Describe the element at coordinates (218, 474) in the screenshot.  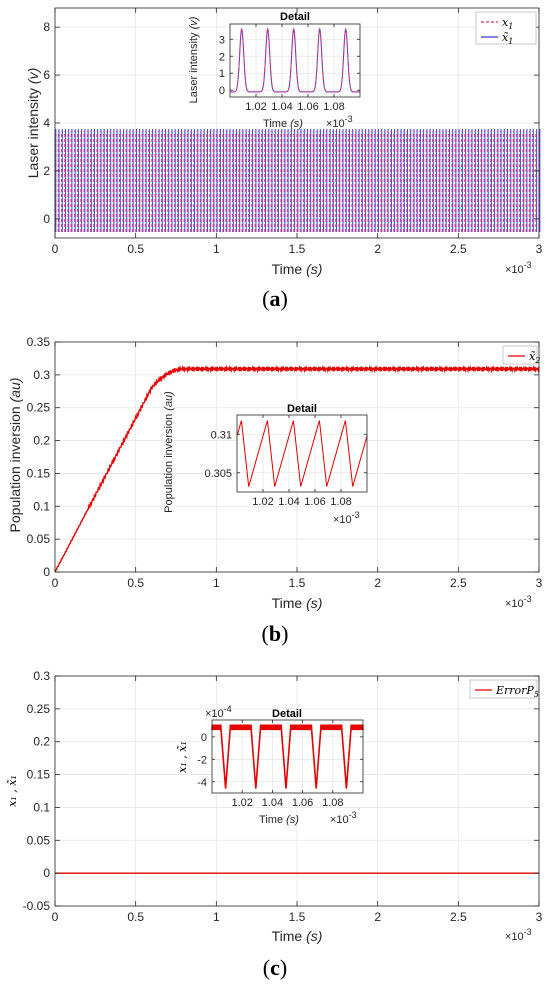
I see `y-tick-label: 0.305` at that location.